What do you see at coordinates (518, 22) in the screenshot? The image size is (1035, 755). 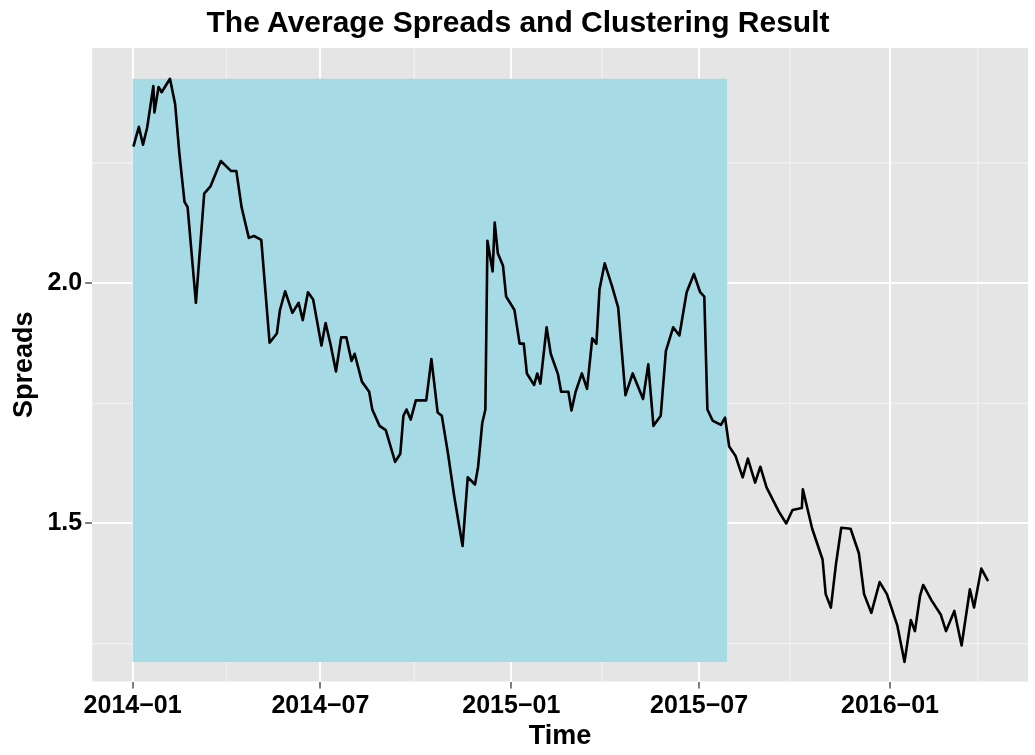 I see `chart-title: The Average Spreads and Clustering Result` at bounding box center [518, 22].